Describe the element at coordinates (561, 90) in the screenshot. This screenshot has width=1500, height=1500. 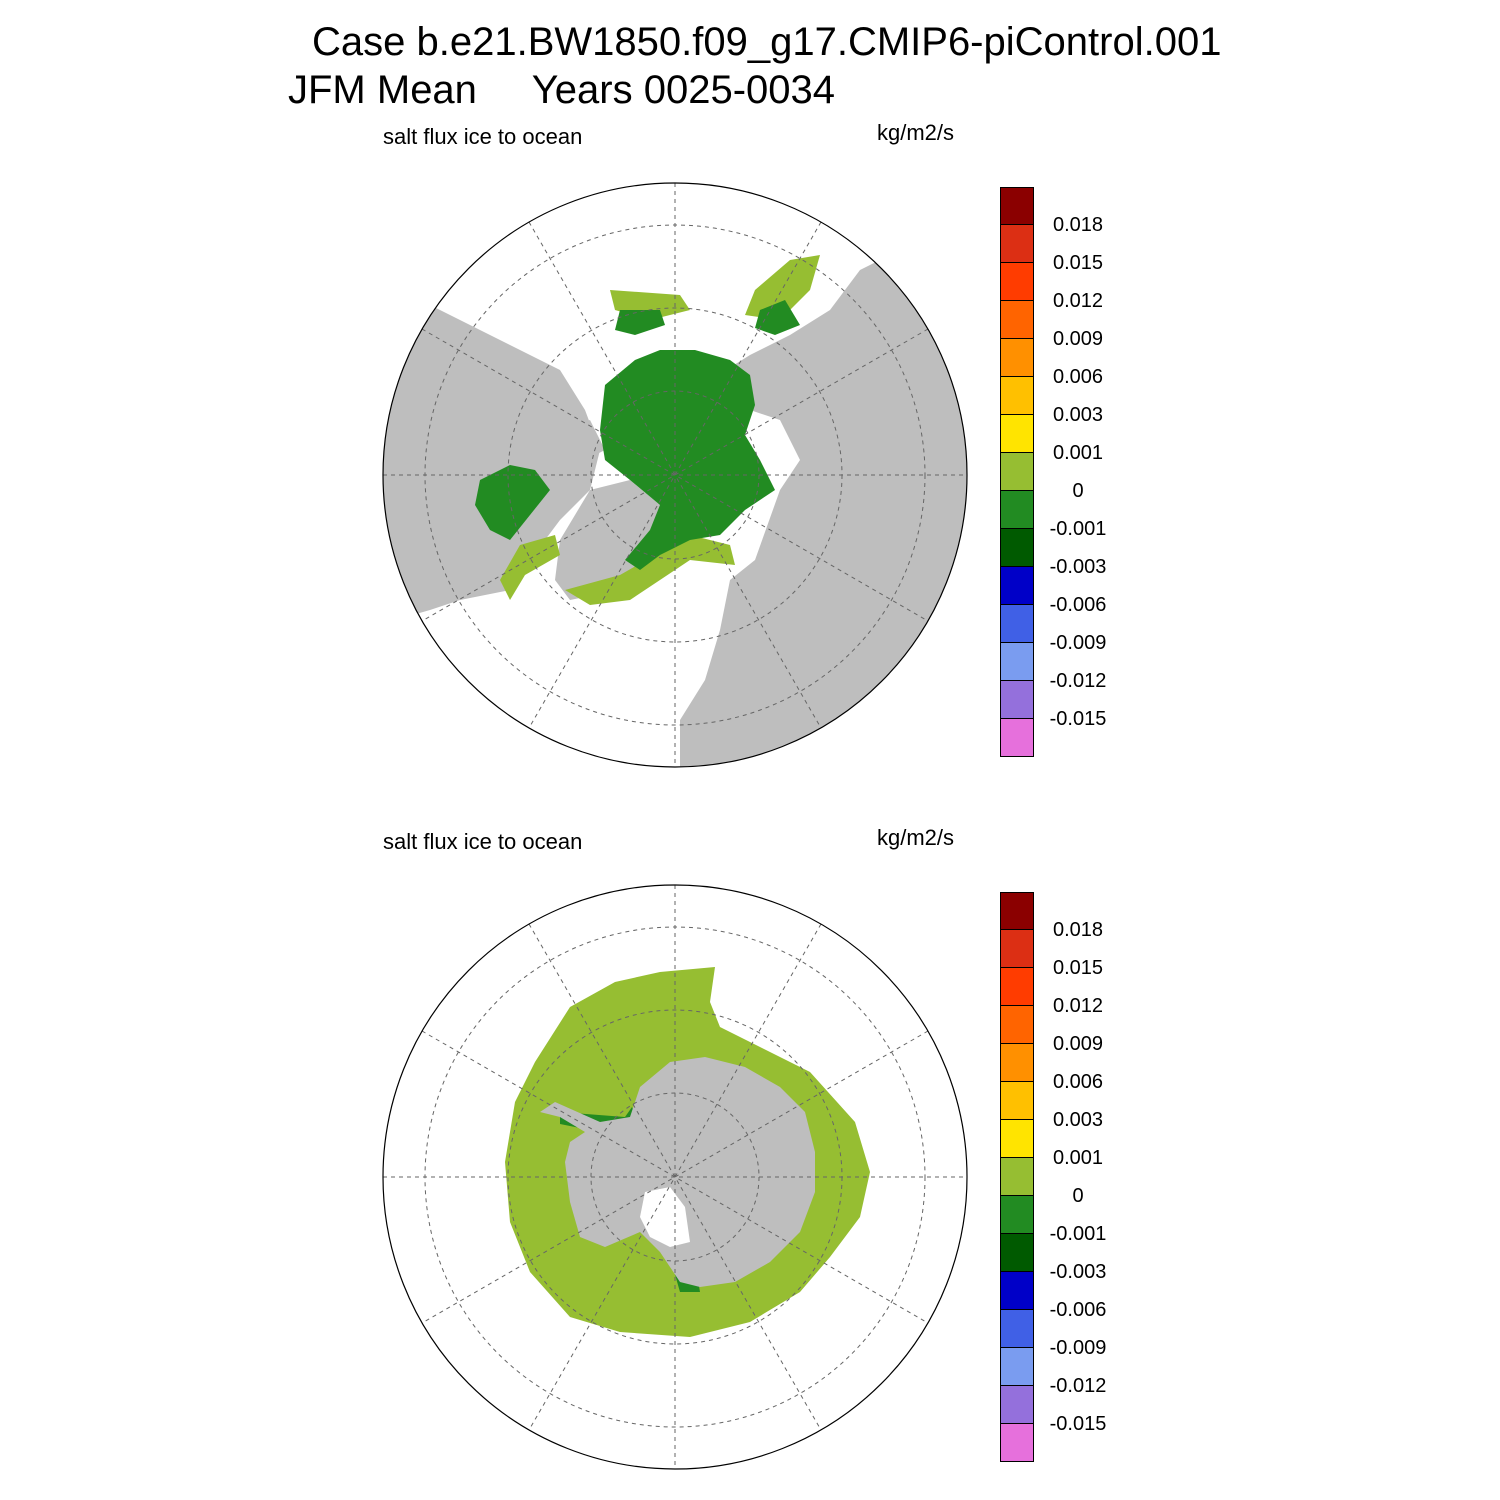
I see `figure-title-line2: JFM Mean Years 0025-0034` at that location.